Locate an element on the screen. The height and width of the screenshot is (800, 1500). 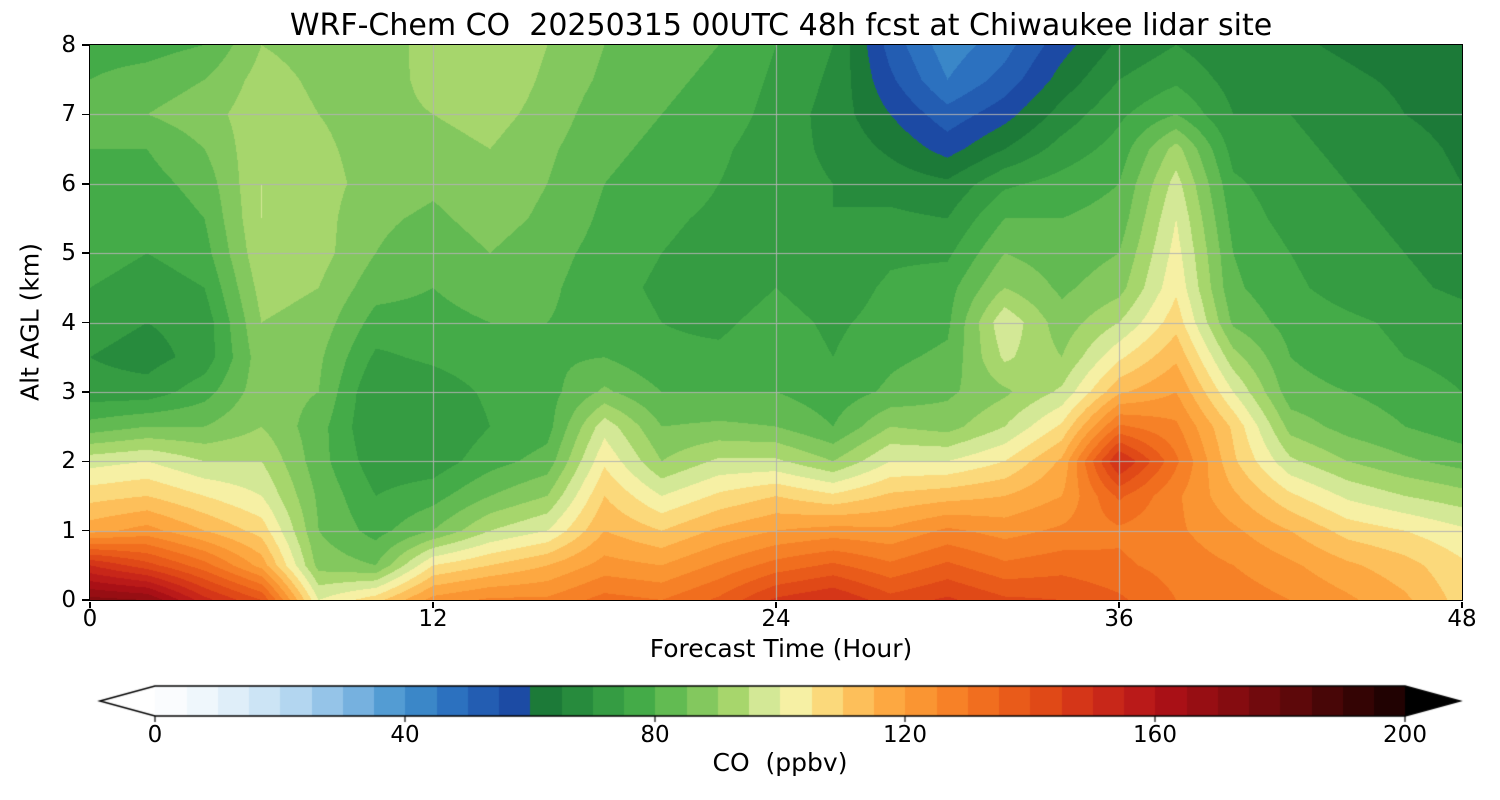
x-tick-label: 0 is located at coordinates (90, 619).